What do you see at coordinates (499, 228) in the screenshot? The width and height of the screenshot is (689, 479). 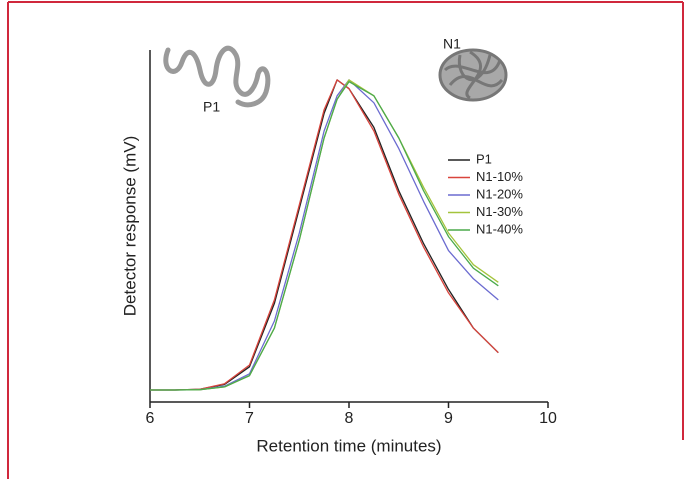 I see `legend-label: N1-40%` at bounding box center [499, 228].